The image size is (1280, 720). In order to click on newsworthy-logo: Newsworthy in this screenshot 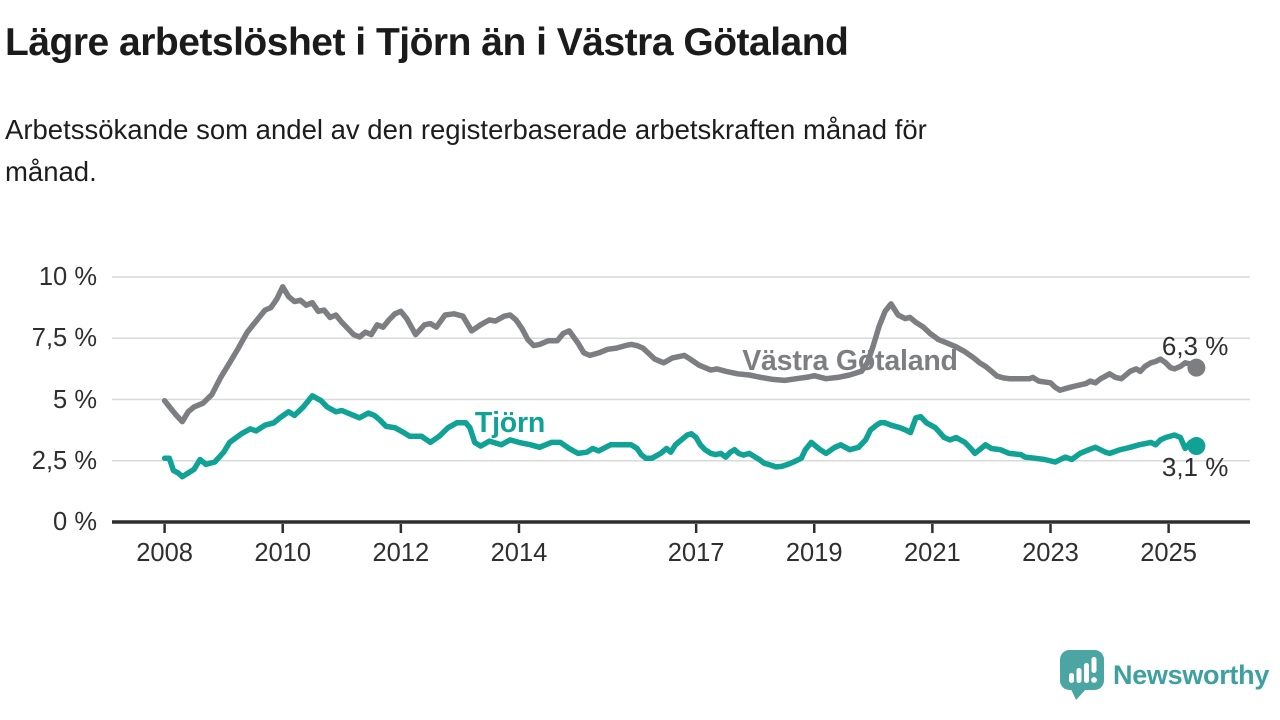, I will do `click(1164, 675)`.